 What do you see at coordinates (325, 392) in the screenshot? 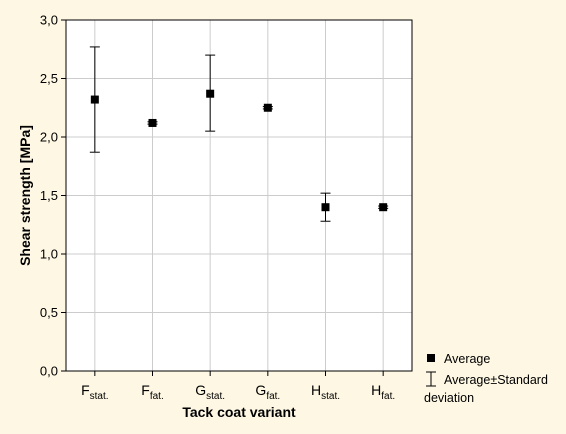
I see `x-tick-label: Hstat.` at bounding box center [325, 392].